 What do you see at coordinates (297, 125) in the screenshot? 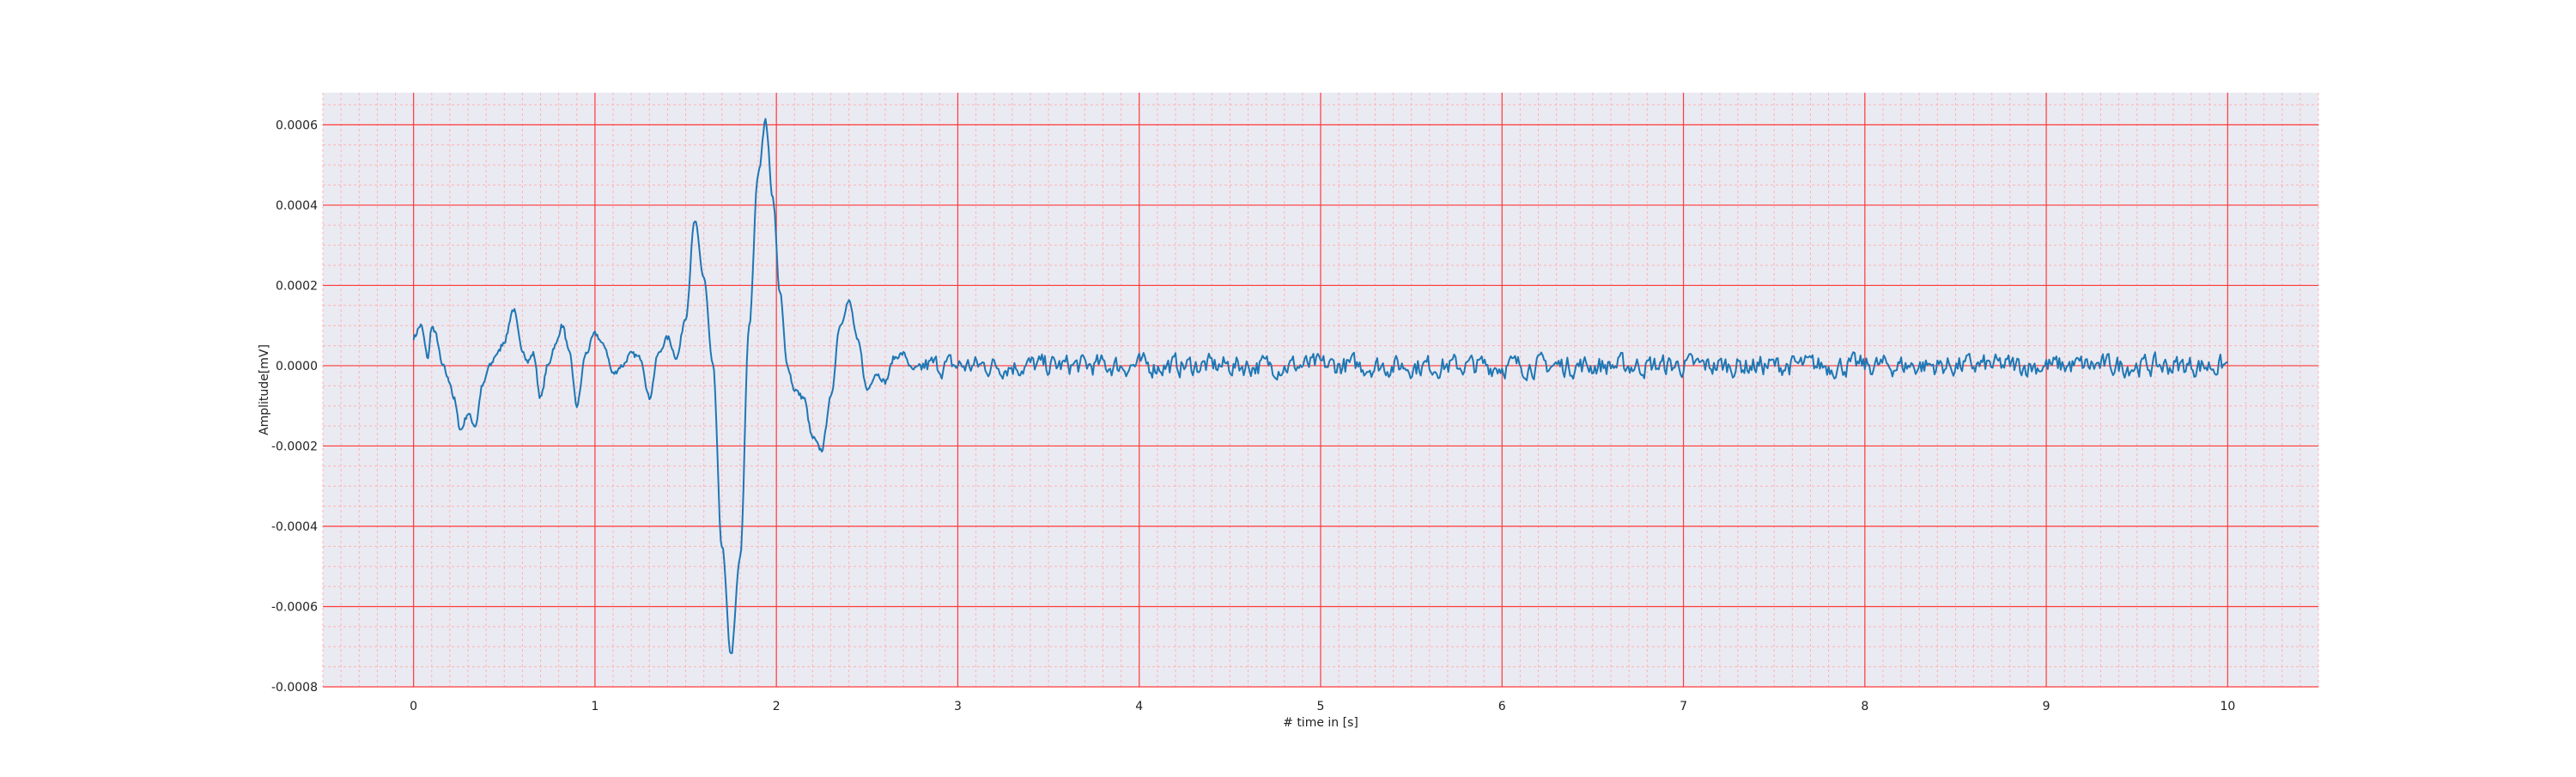
I see `y-tick-label: 0.0006` at bounding box center [297, 125].